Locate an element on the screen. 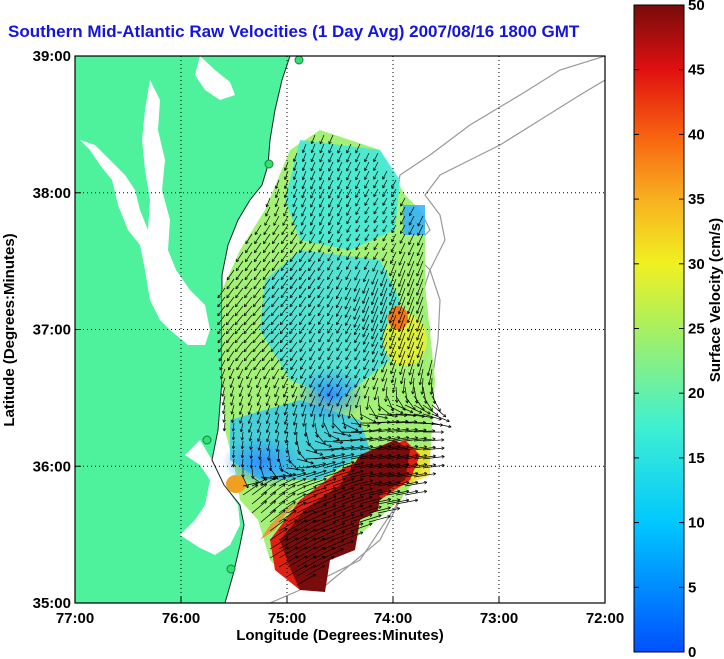  colorbar-ticks: 0 5 10 15 20 25 30 35 40 45 50 is located at coordinates (669, 329).